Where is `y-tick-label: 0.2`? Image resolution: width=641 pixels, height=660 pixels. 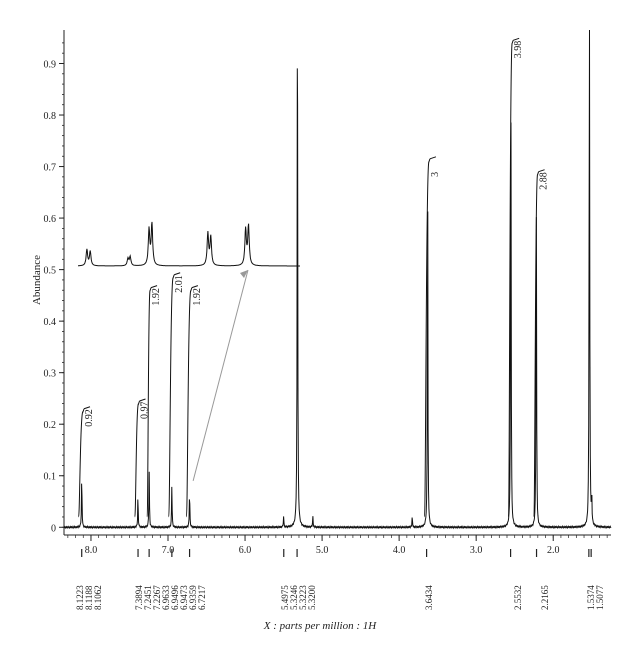 y-tick-label: 0.2 is located at coordinates (50, 425).